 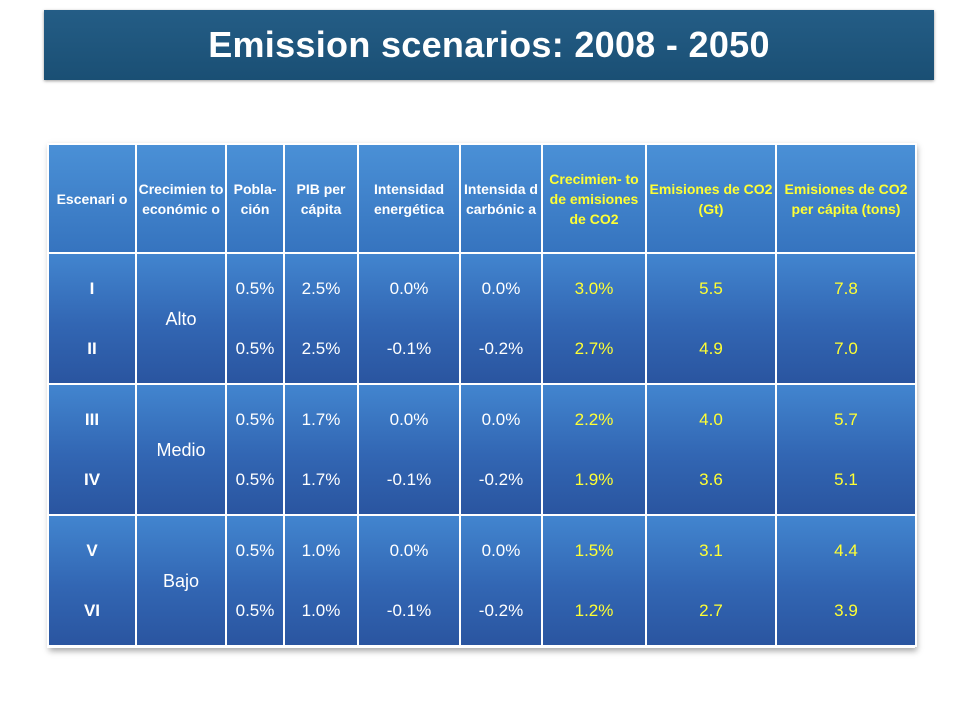 I want to click on emisiones-gt-value: 3.1, so click(x=711, y=550).